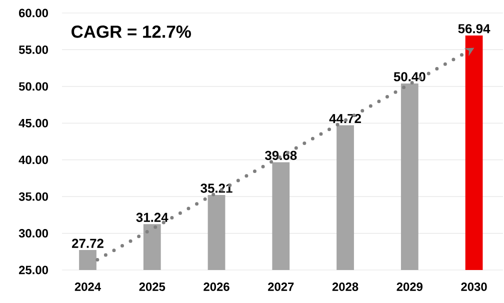 The image size is (504, 303). Describe the element at coordinates (152, 217) in the screenshot. I see `data-label: 31.24` at that location.